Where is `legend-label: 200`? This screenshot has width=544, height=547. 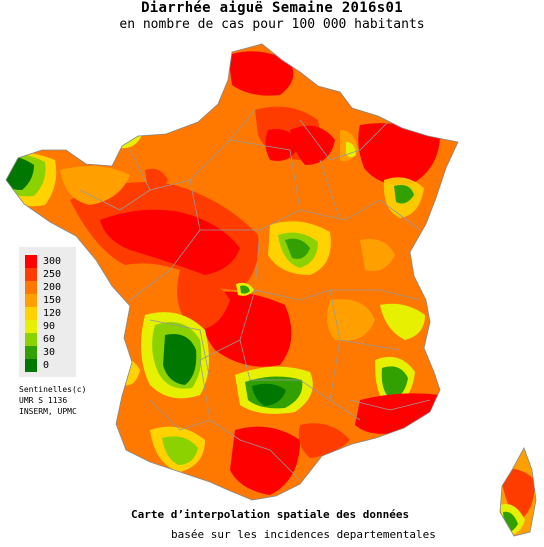
legend-label: 200 is located at coordinates (52, 287).